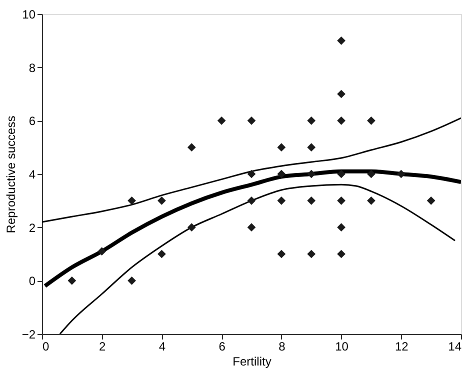  I want to click on x-tick-label: 14, so click(455, 347).